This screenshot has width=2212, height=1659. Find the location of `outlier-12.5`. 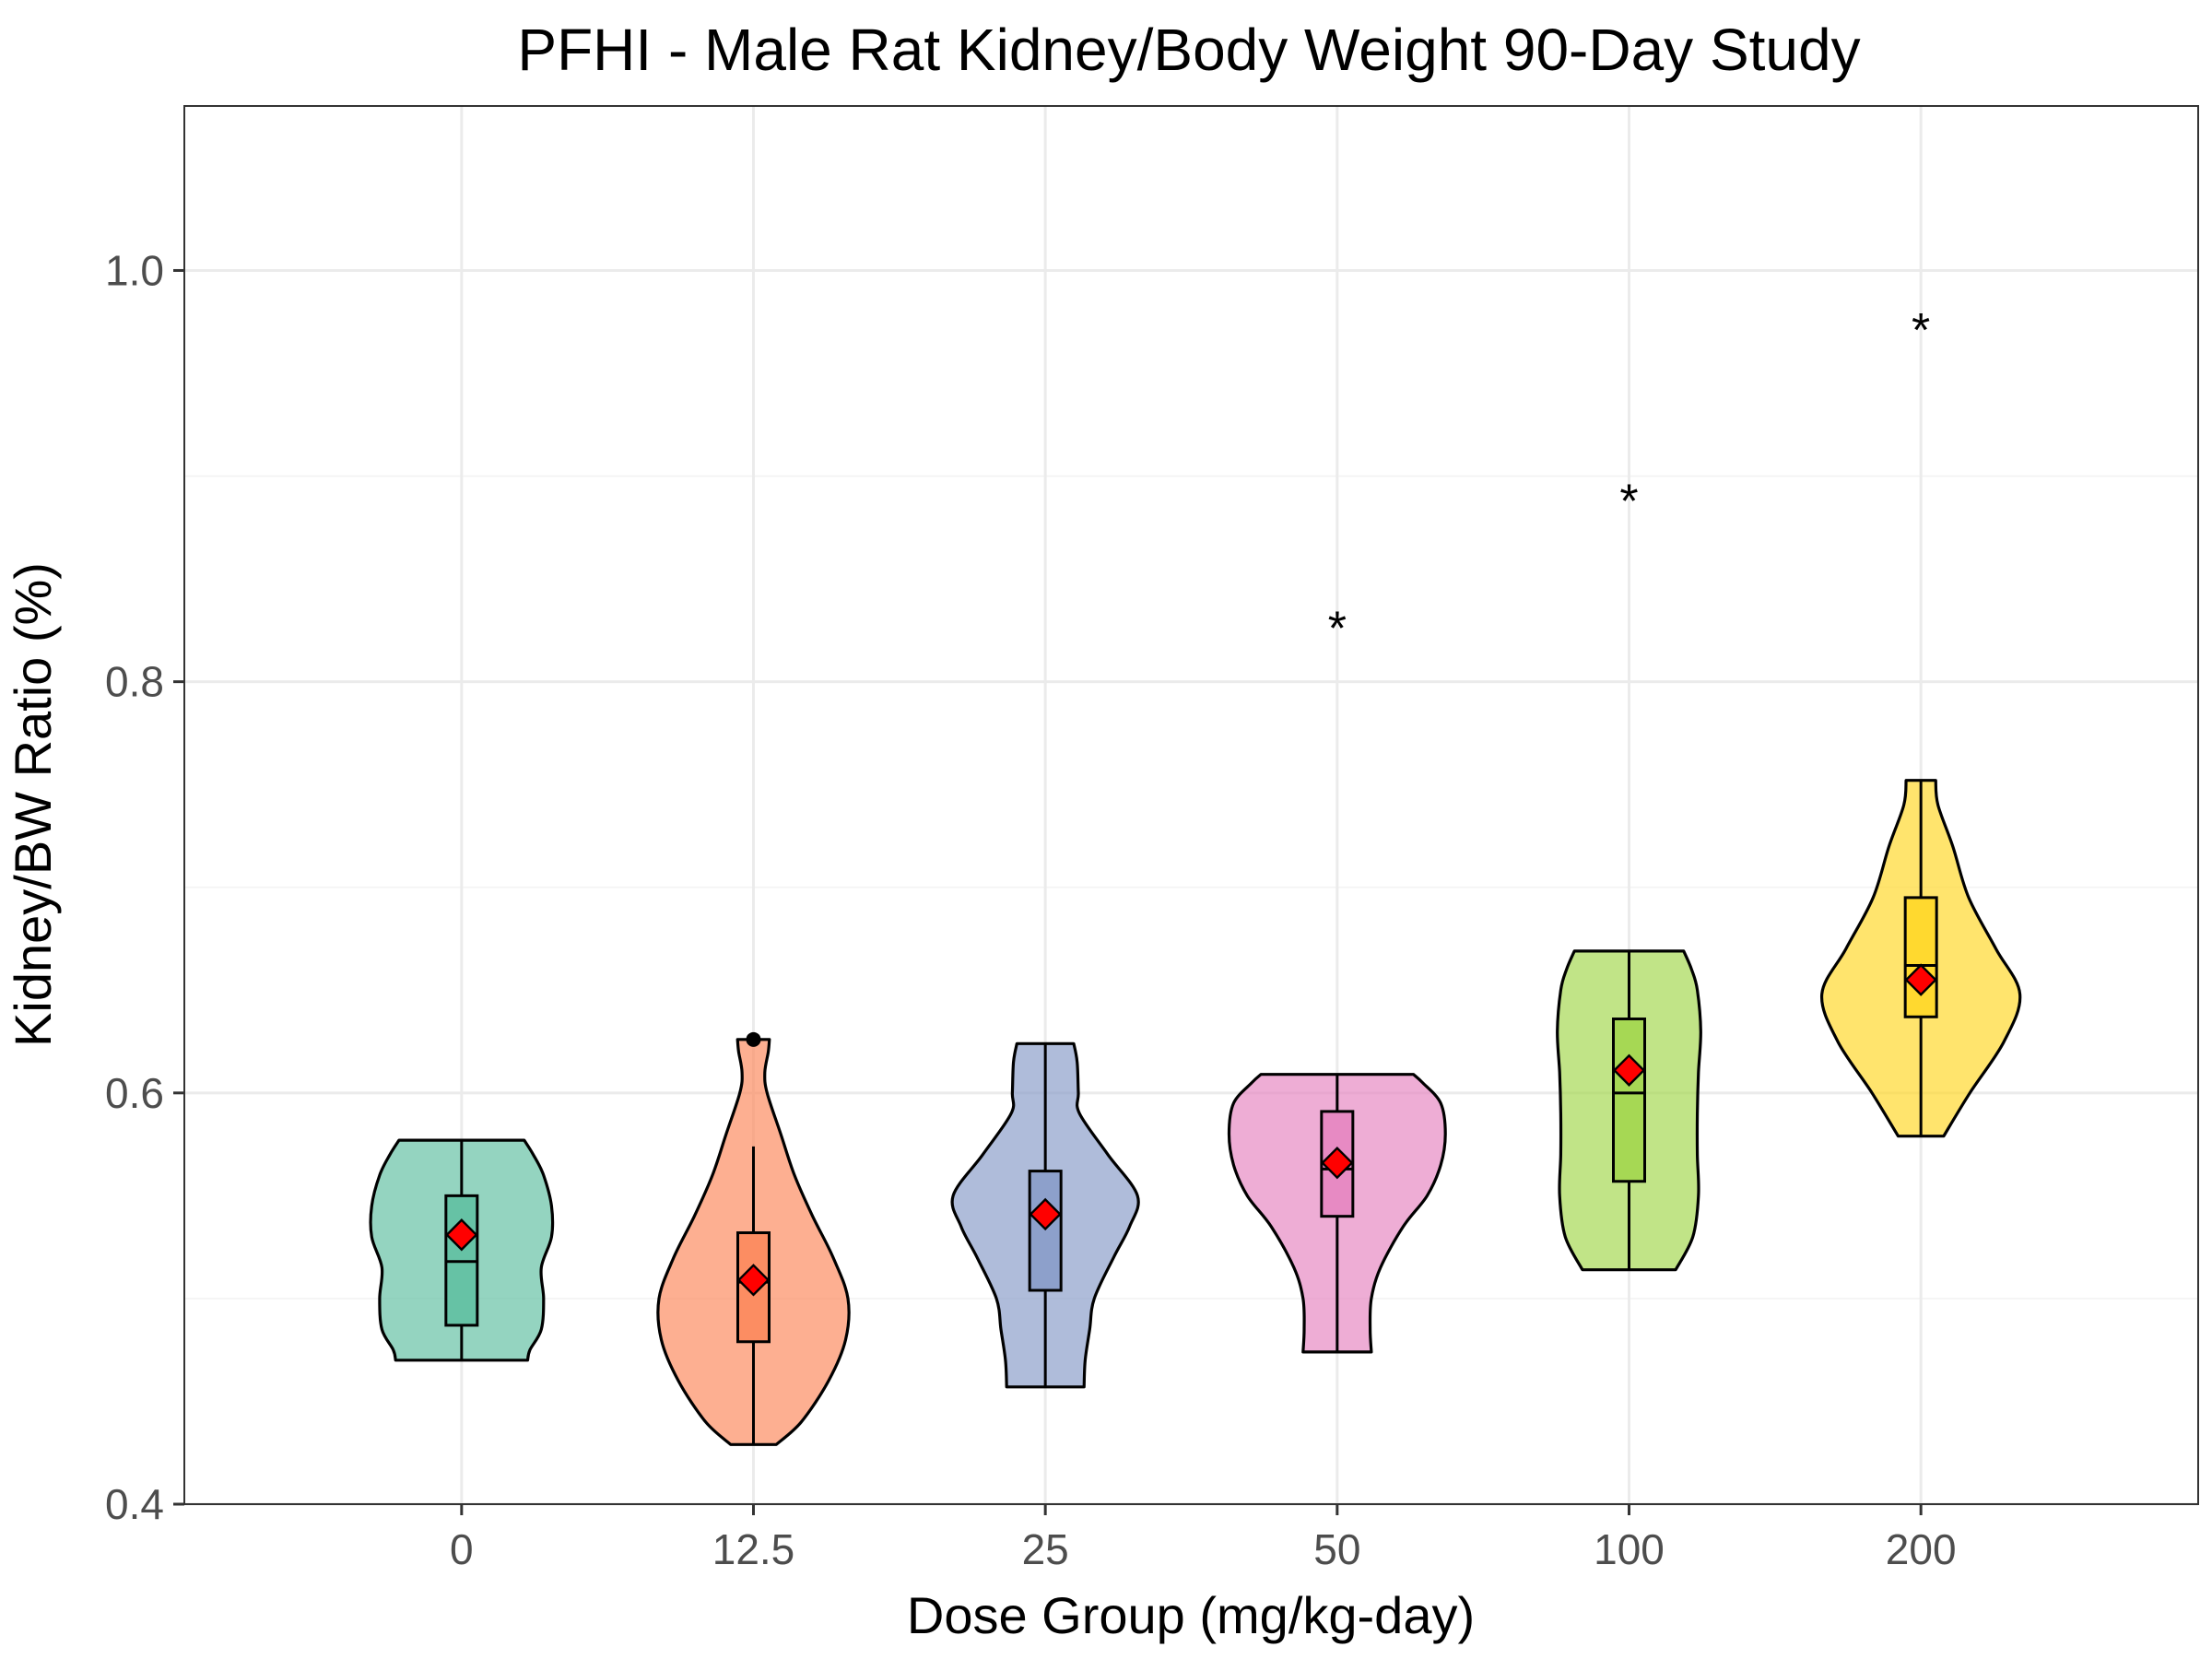

outlier-12.5 is located at coordinates (753, 1039).